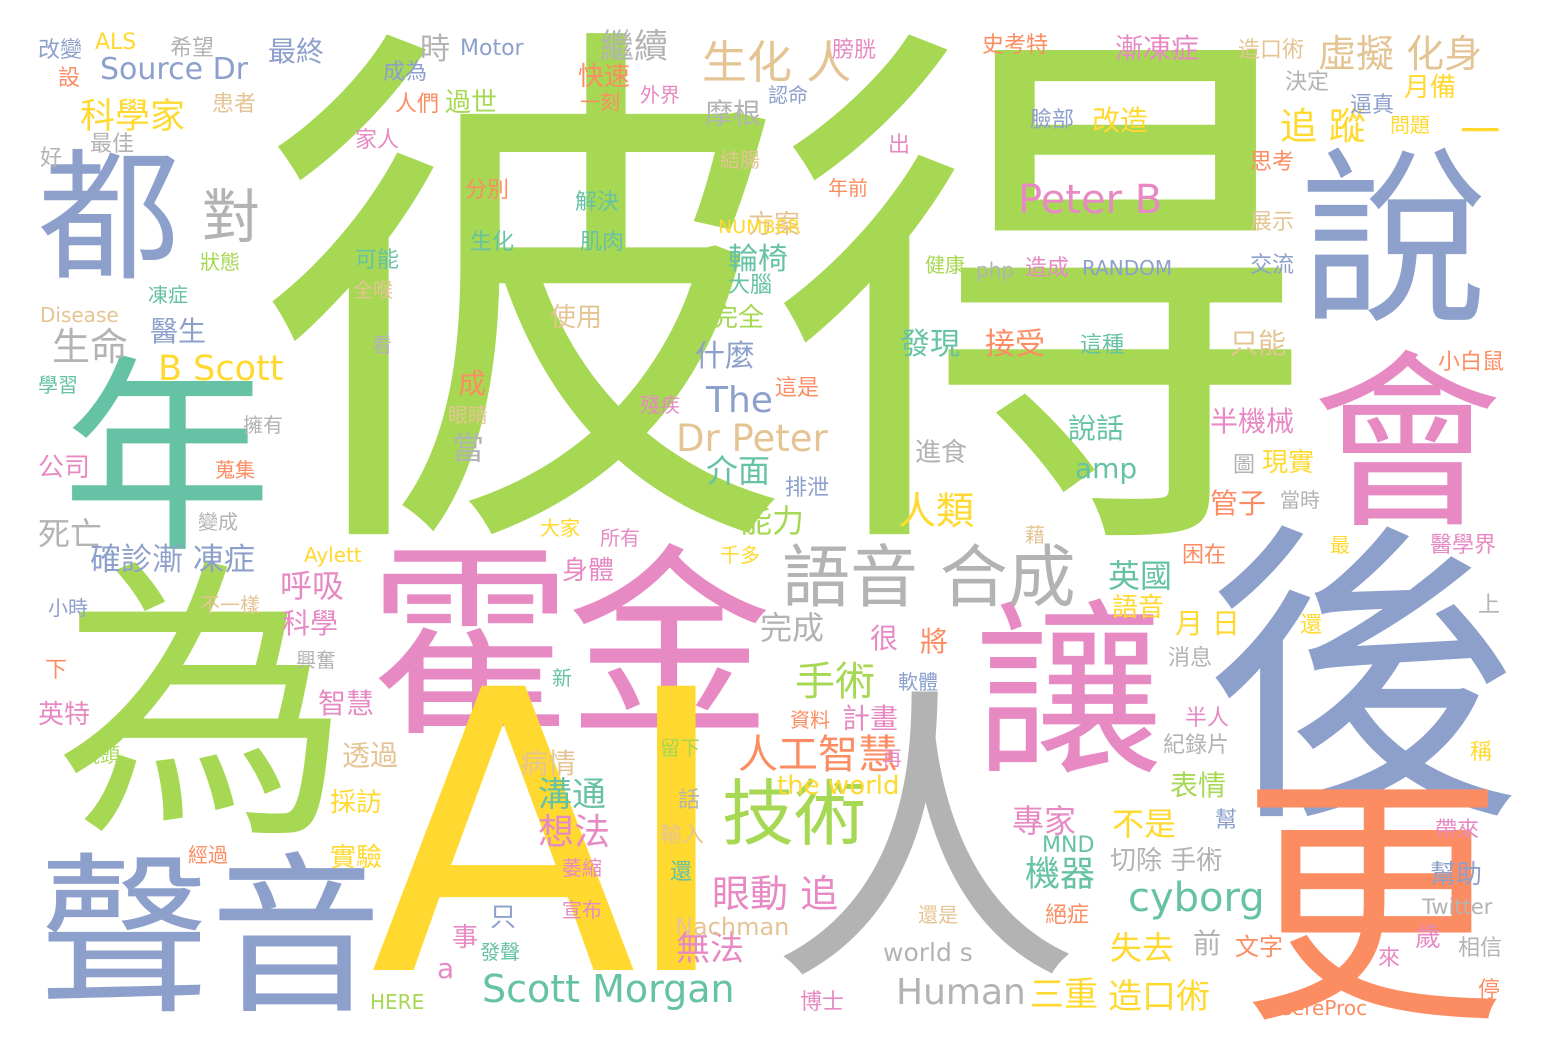 The height and width of the screenshot is (1052, 1548). I want to click on word: 最佳, so click(112, 144).